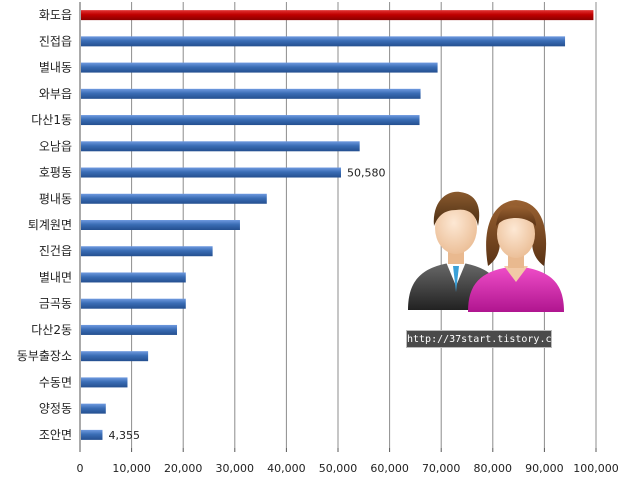 The width and height of the screenshot is (620, 482). I want to click on category-label: 호평동, so click(55, 173).